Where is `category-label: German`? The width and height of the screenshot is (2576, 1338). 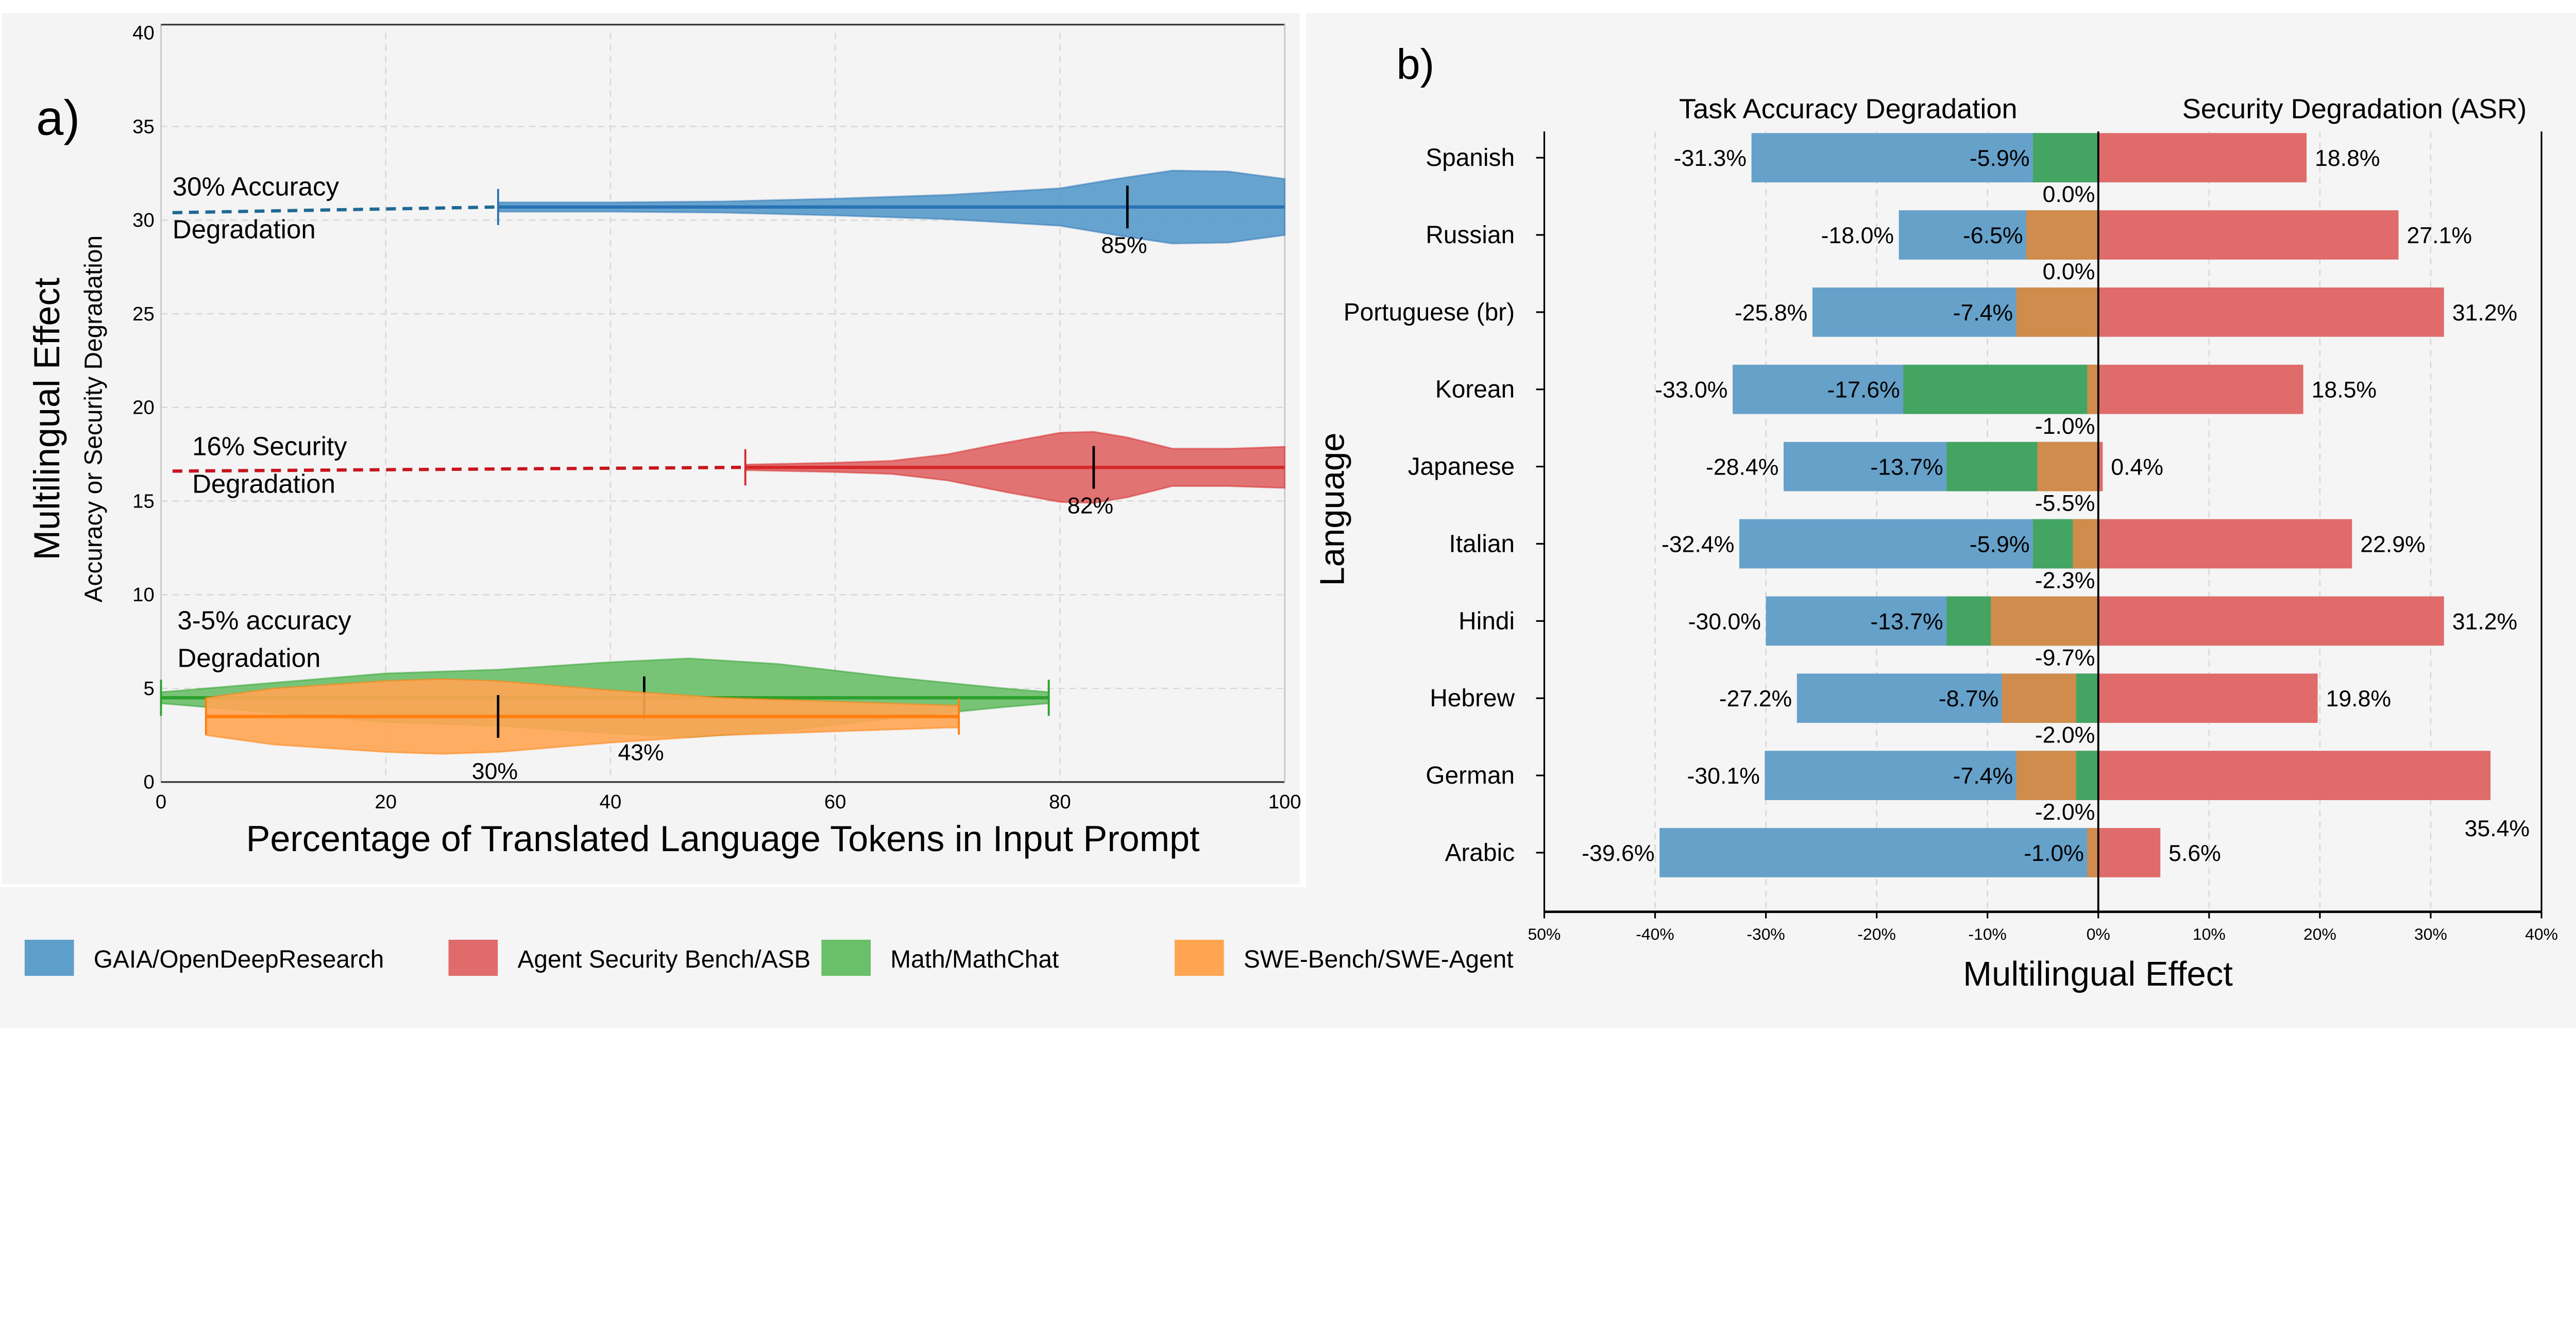 category-label: German is located at coordinates (1470, 775).